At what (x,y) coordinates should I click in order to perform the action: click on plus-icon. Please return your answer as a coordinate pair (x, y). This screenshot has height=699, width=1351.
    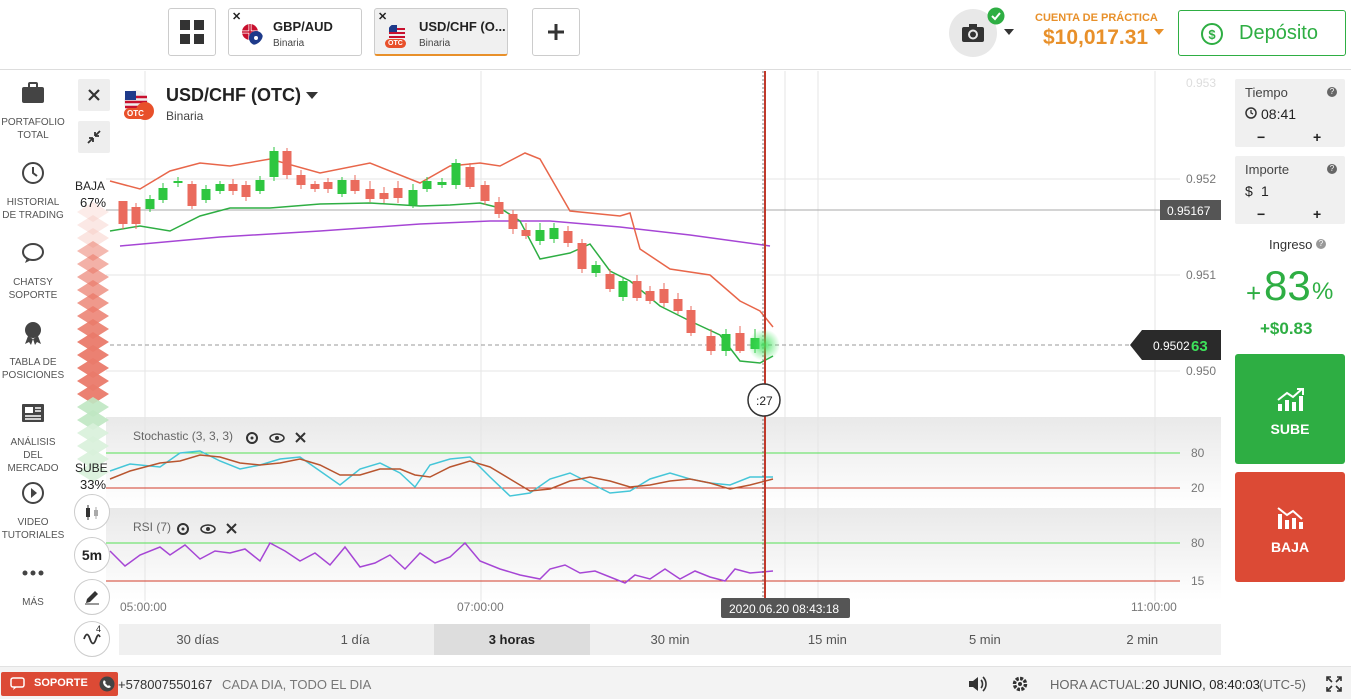
    Looking at the image, I should click on (556, 32).